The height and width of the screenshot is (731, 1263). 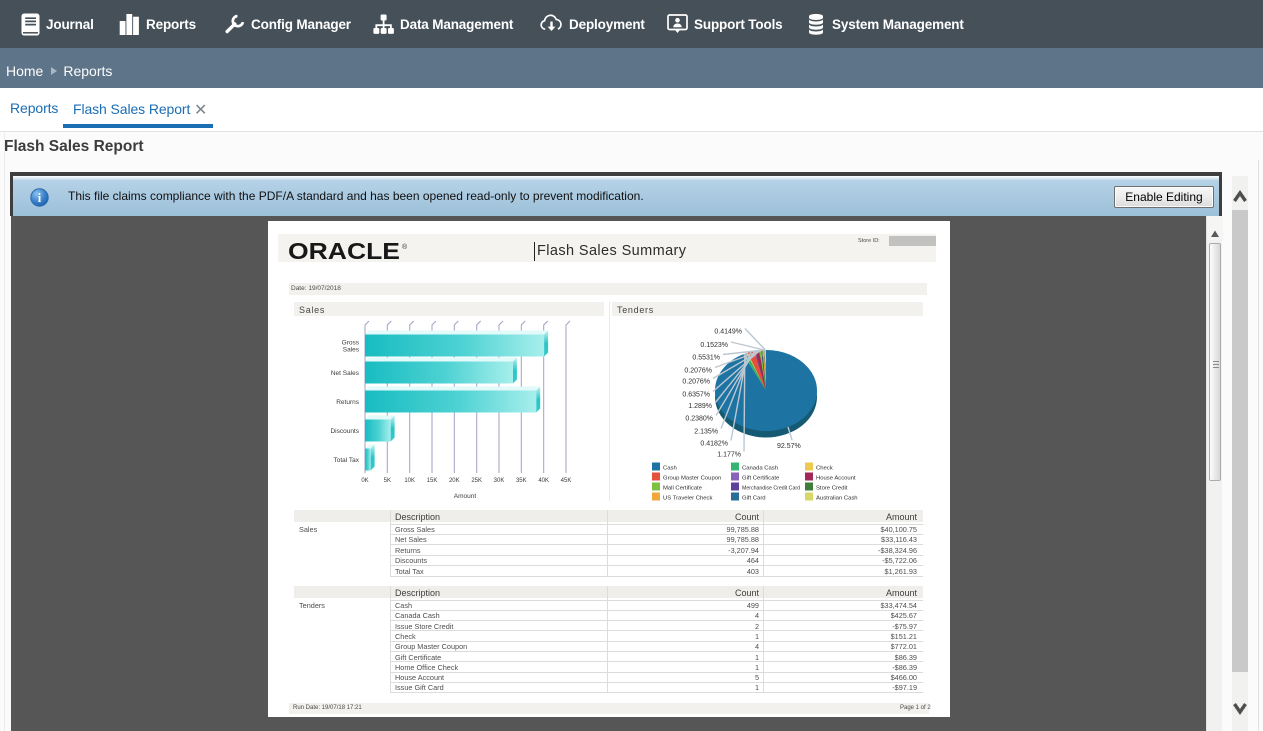 What do you see at coordinates (521, 481) in the screenshot?
I see `svg-text: 35K` at bounding box center [521, 481].